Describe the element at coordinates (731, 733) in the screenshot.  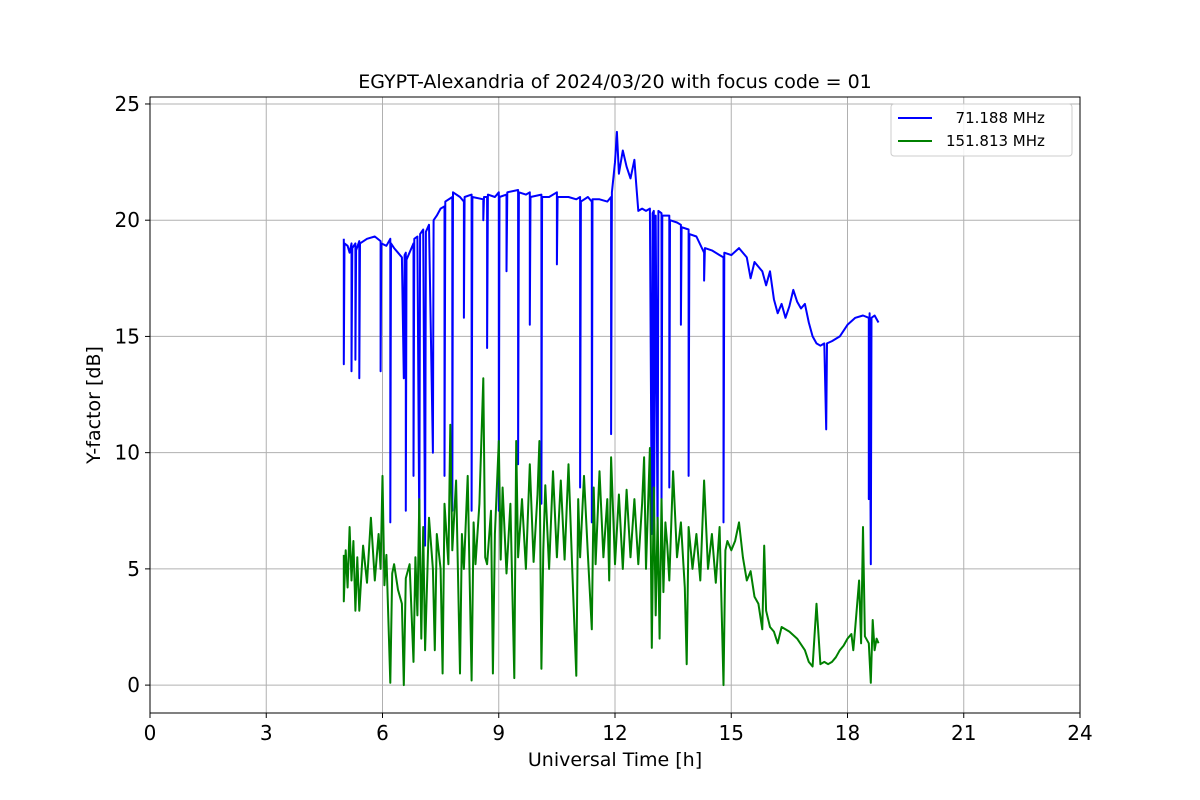
I see `x-tick-label: 15` at that location.